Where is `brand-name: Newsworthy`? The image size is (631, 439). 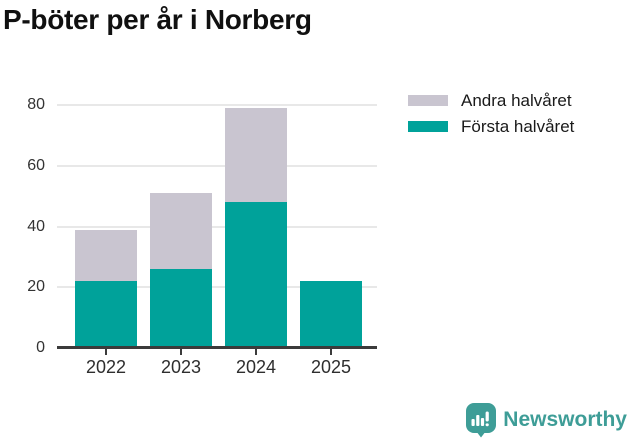
brand-name: Newsworthy is located at coordinates (565, 419).